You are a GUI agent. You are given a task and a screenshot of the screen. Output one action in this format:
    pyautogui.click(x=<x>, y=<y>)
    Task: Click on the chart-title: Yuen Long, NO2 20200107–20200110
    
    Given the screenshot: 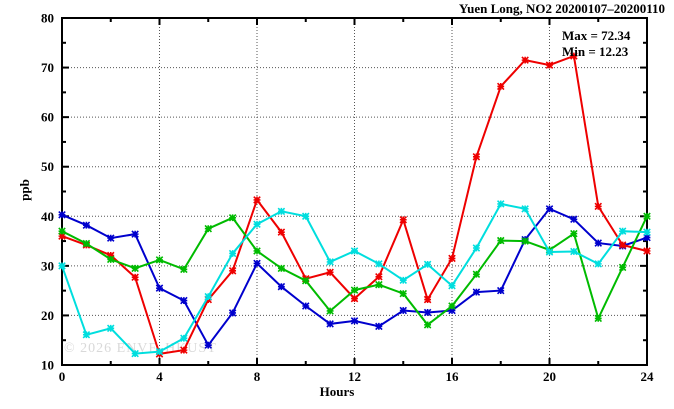 What is the action you would take?
    pyautogui.click(x=561, y=8)
    